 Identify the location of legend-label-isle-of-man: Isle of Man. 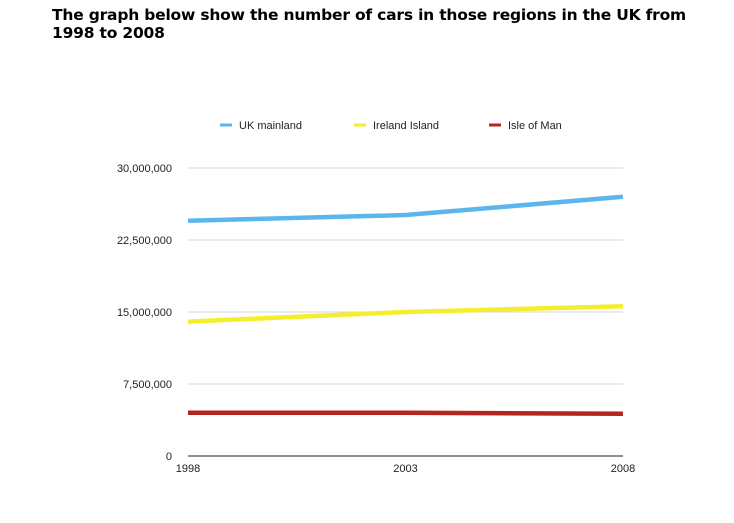
(535, 126).